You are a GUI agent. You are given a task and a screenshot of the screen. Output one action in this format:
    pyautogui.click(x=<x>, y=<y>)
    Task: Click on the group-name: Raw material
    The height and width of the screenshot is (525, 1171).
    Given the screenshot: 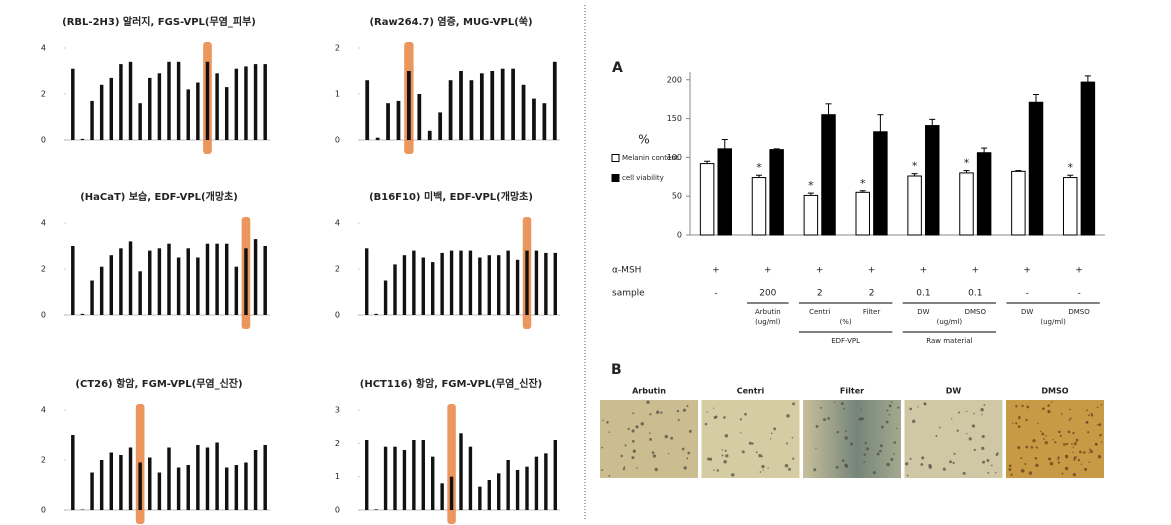 What is the action you would take?
    pyautogui.click(x=949, y=341)
    